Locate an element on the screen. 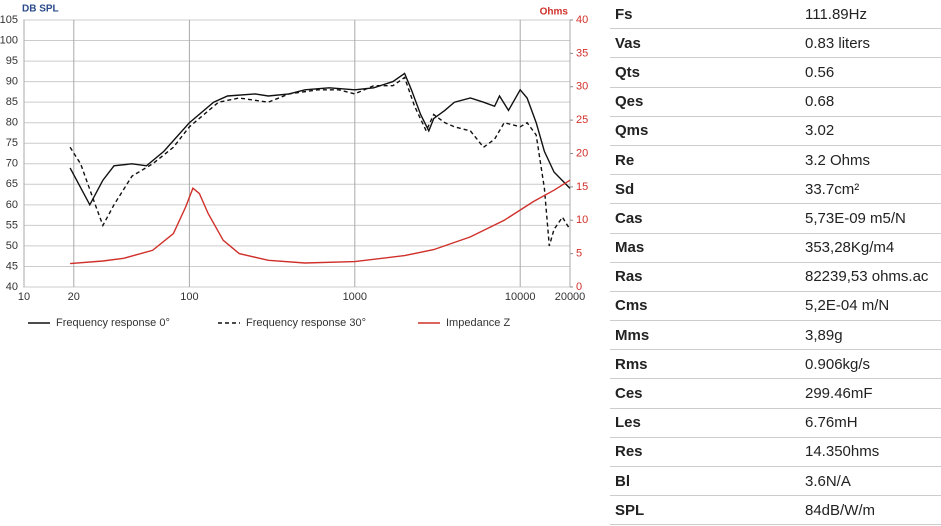 The image size is (941, 526). table-row: Fs 111.89Hz is located at coordinates (775, 15).